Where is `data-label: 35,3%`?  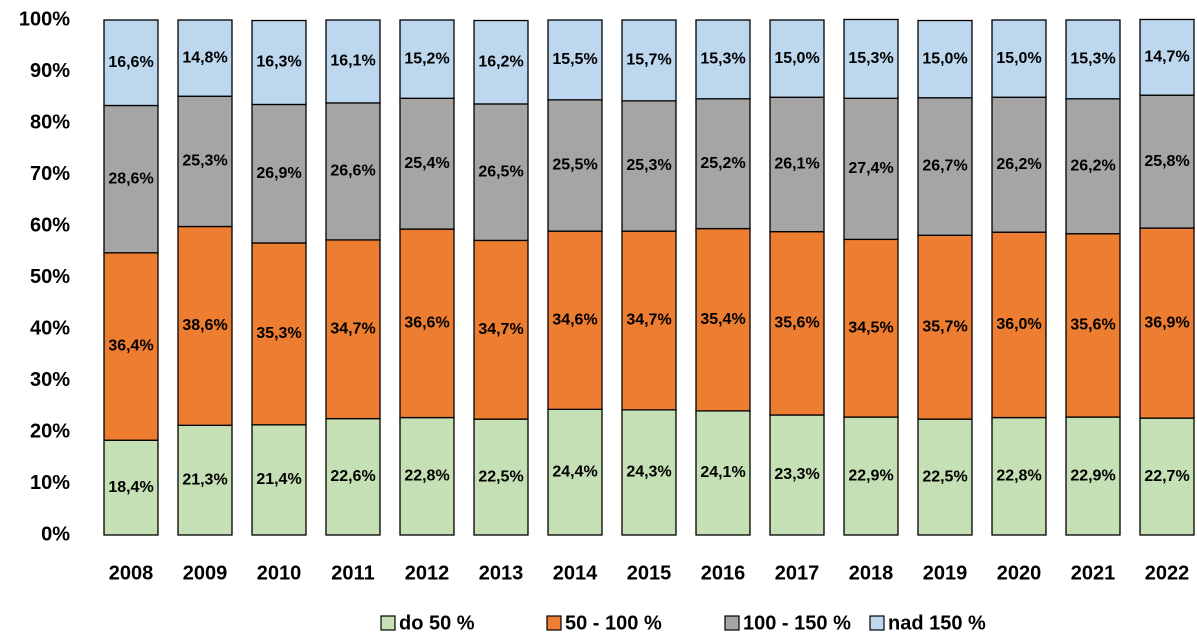
data-label: 35,3% is located at coordinates (278, 333).